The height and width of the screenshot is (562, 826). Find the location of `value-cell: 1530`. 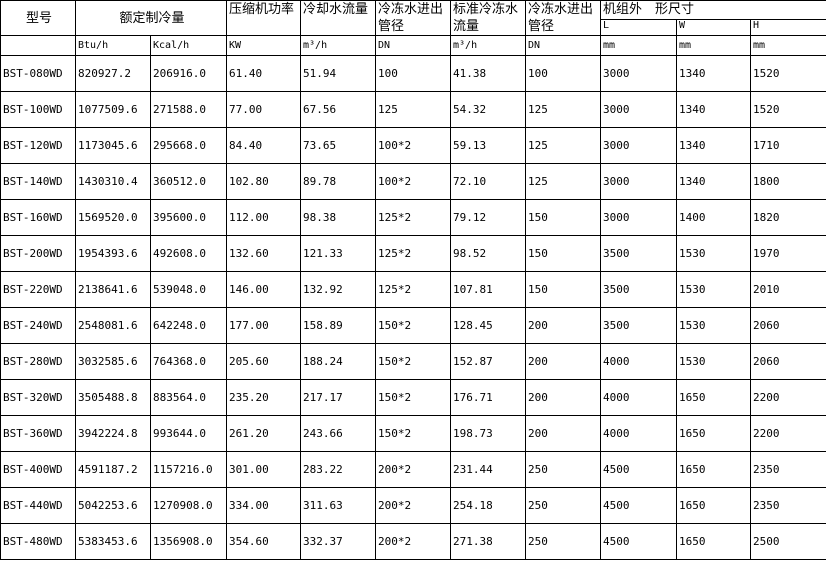

value-cell: 1530 is located at coordinates (714, 325).